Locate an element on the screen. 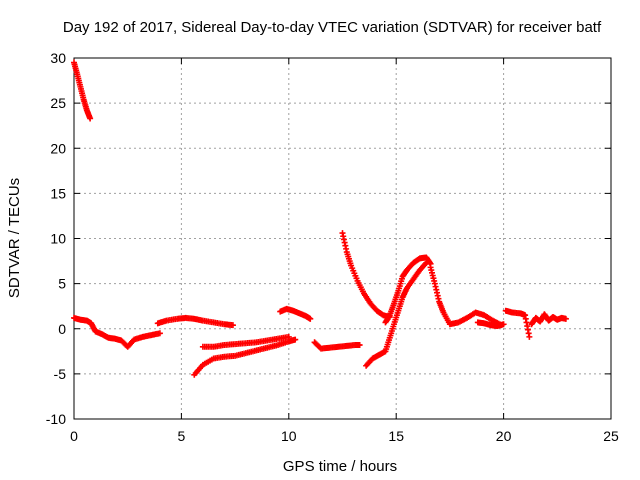 The width and height of the screenshot is (640, 480). x-tick-label: 15 is located at coordinates (396, 436).